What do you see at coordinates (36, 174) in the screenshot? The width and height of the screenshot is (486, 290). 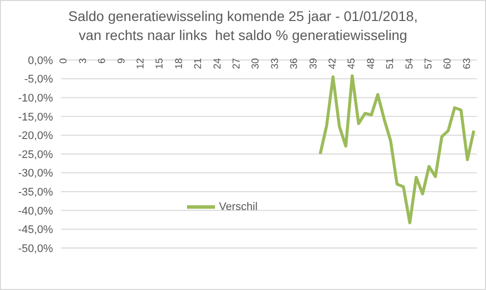 I see `y-tick-label: -30,0%` at bounding box center [36, 174].